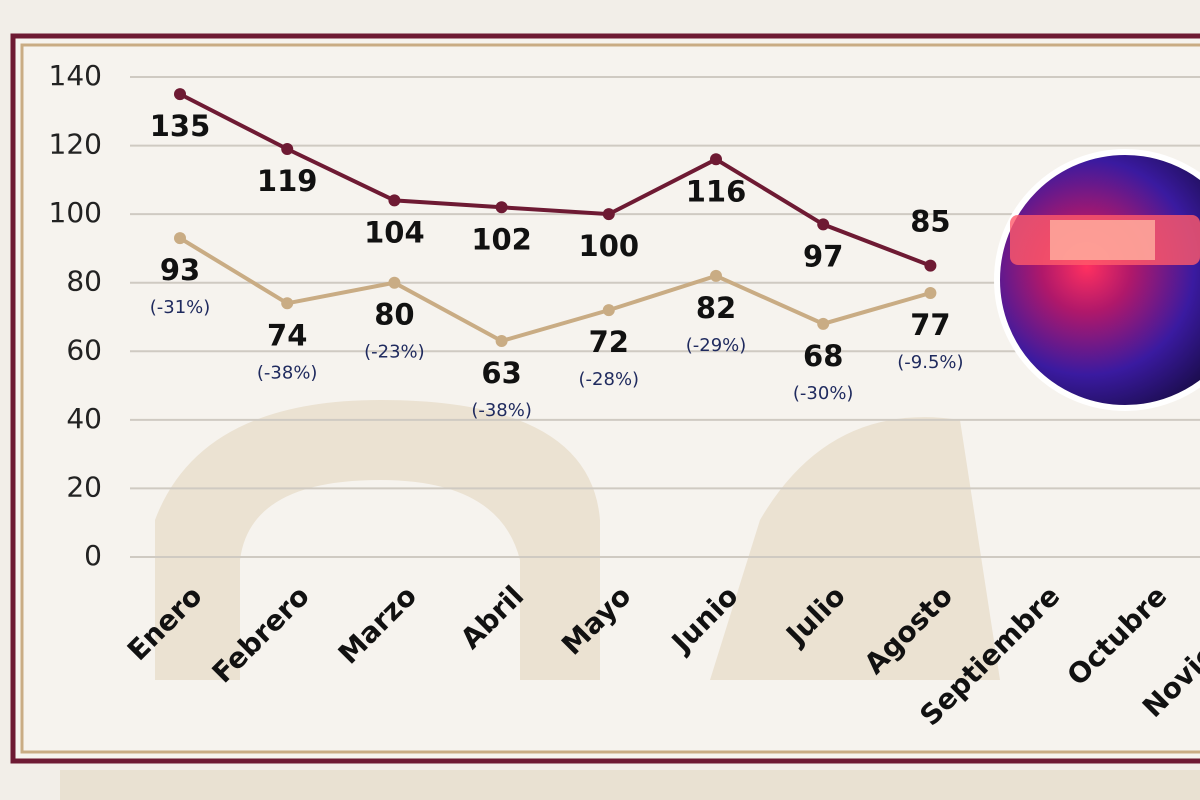 The width and height of the screenshot is (1200, 800). Describe the element at coordinates (93, 555) in the screenshot. I see `y-tick-label: 0` at that location.